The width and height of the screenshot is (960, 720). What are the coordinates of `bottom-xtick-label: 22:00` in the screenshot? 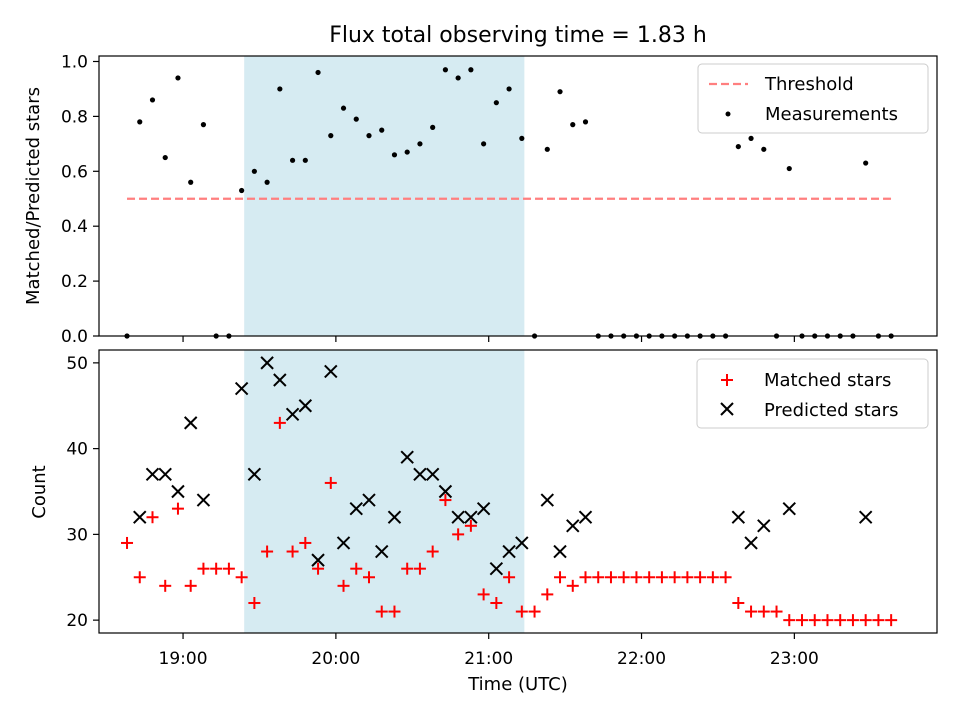 It's located at (641, 659).